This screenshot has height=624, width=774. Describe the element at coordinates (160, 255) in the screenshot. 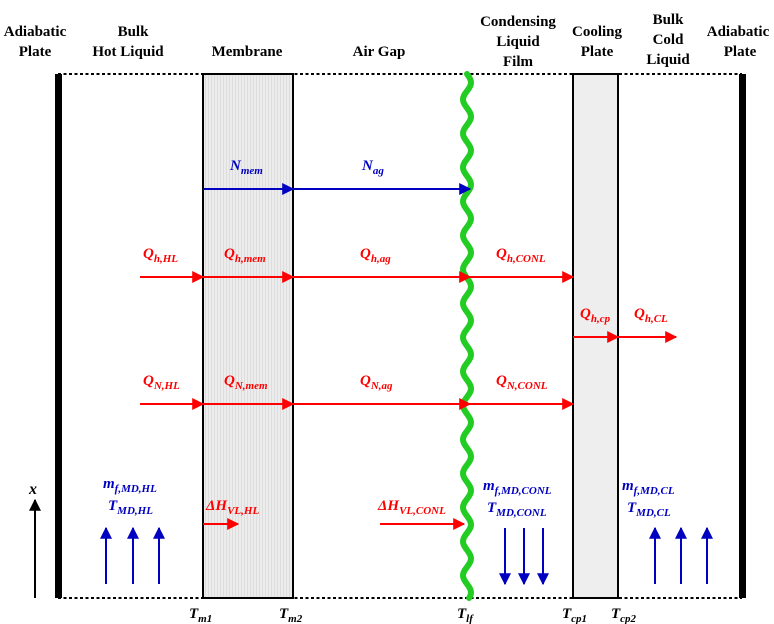

I see `qh-hl-label: Qh,HL` at that location.